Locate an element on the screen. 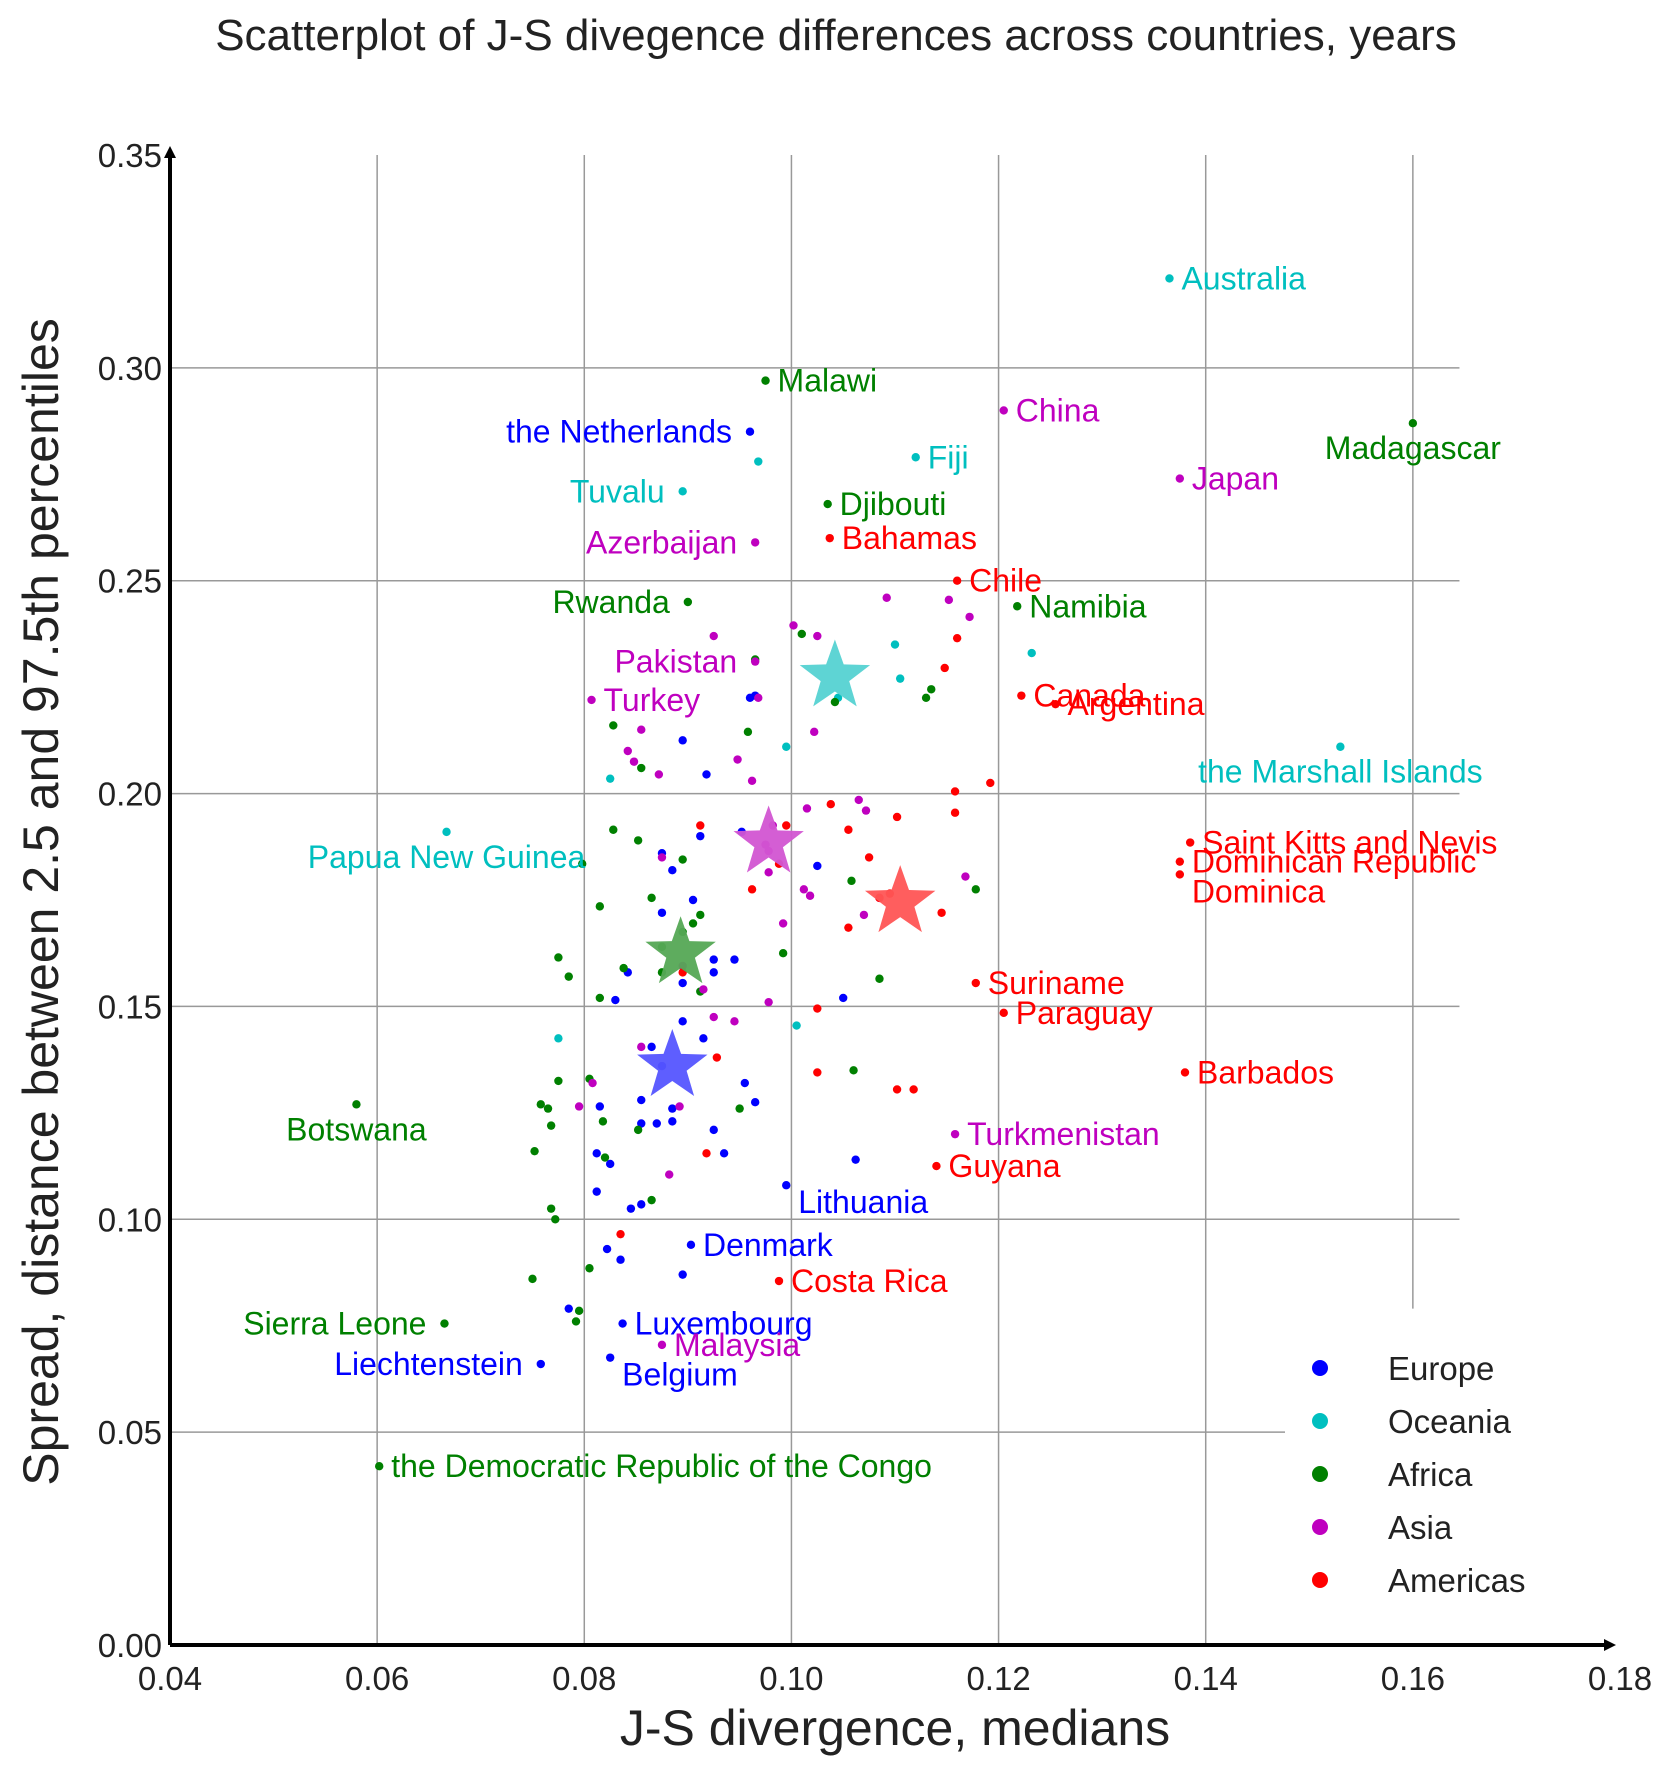 Image resolution: width=1672 pixels, height=1765 pixels. group-mean-star-africa is located at coordinates (680, 950).